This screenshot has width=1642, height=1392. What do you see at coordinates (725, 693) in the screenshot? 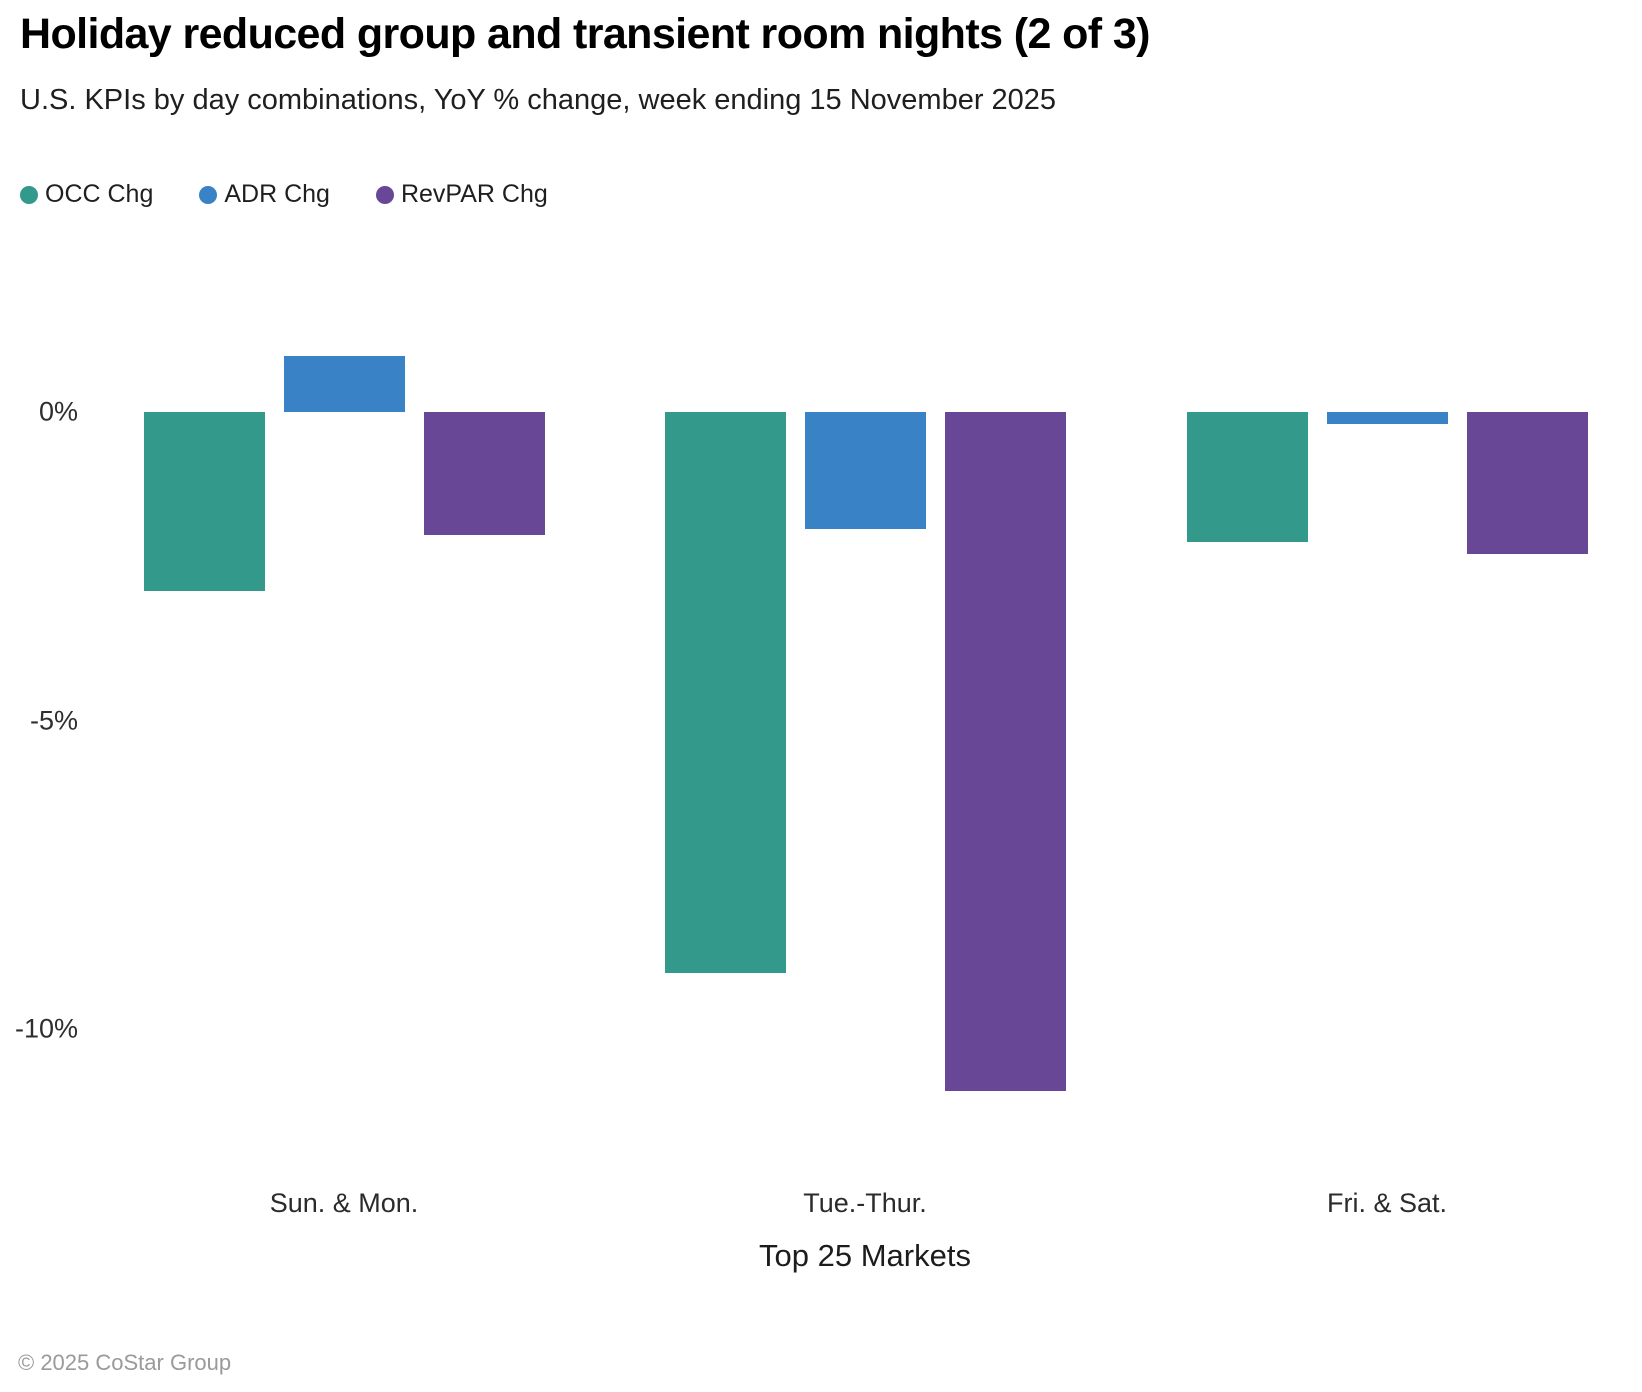
I see `bar-occ-chg-tue-thur` at bounding box center [725, 693].